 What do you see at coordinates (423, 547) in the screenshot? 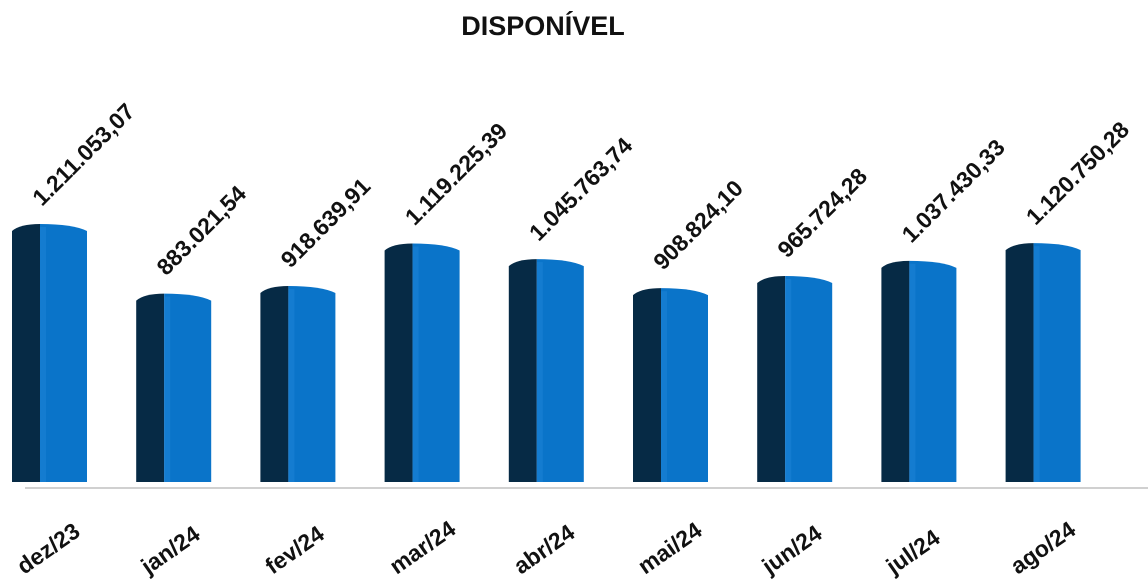
I see `x-tick-label: mar/24` at bounding box center [423, 547].